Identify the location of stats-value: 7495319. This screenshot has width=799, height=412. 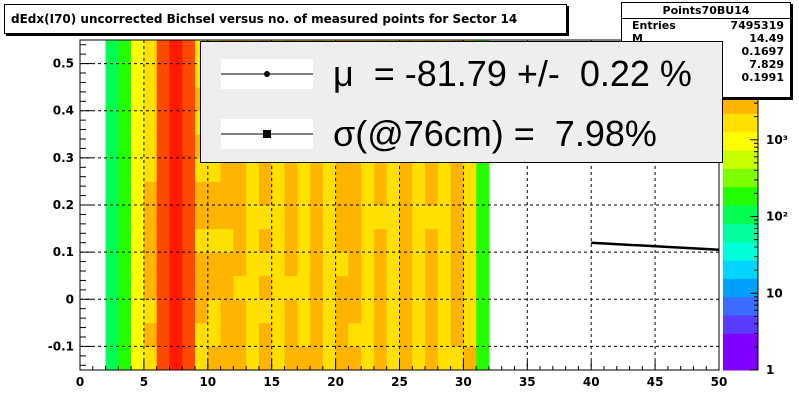
(757, 25).